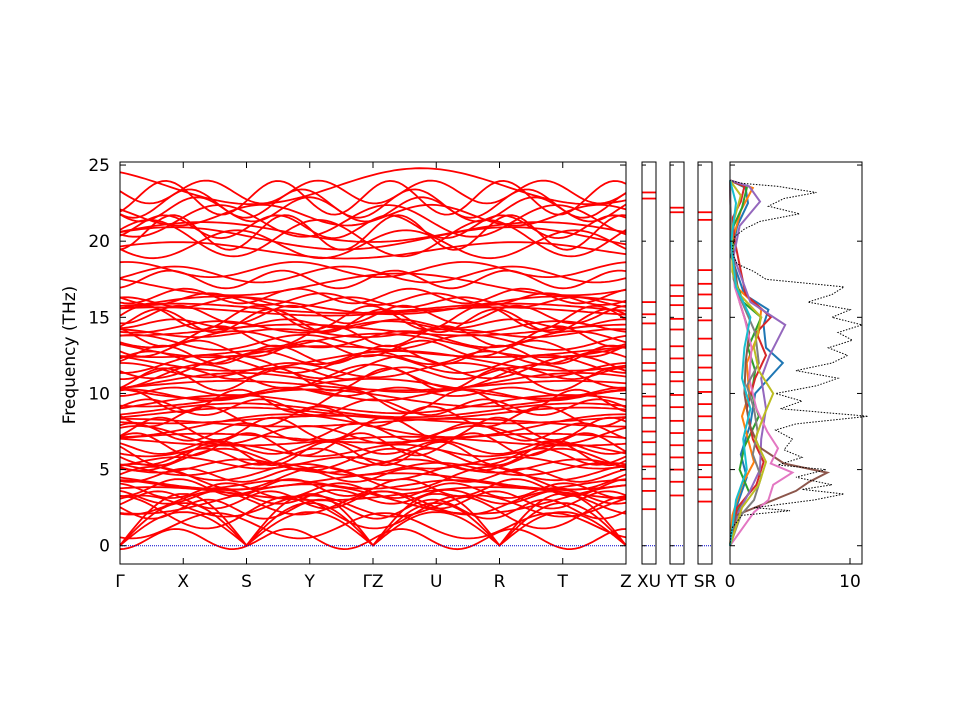  What do you see at coordinates (563, 582) in the screenshot?
I see `x-tick-label: T` at bounding box center [563, 582].